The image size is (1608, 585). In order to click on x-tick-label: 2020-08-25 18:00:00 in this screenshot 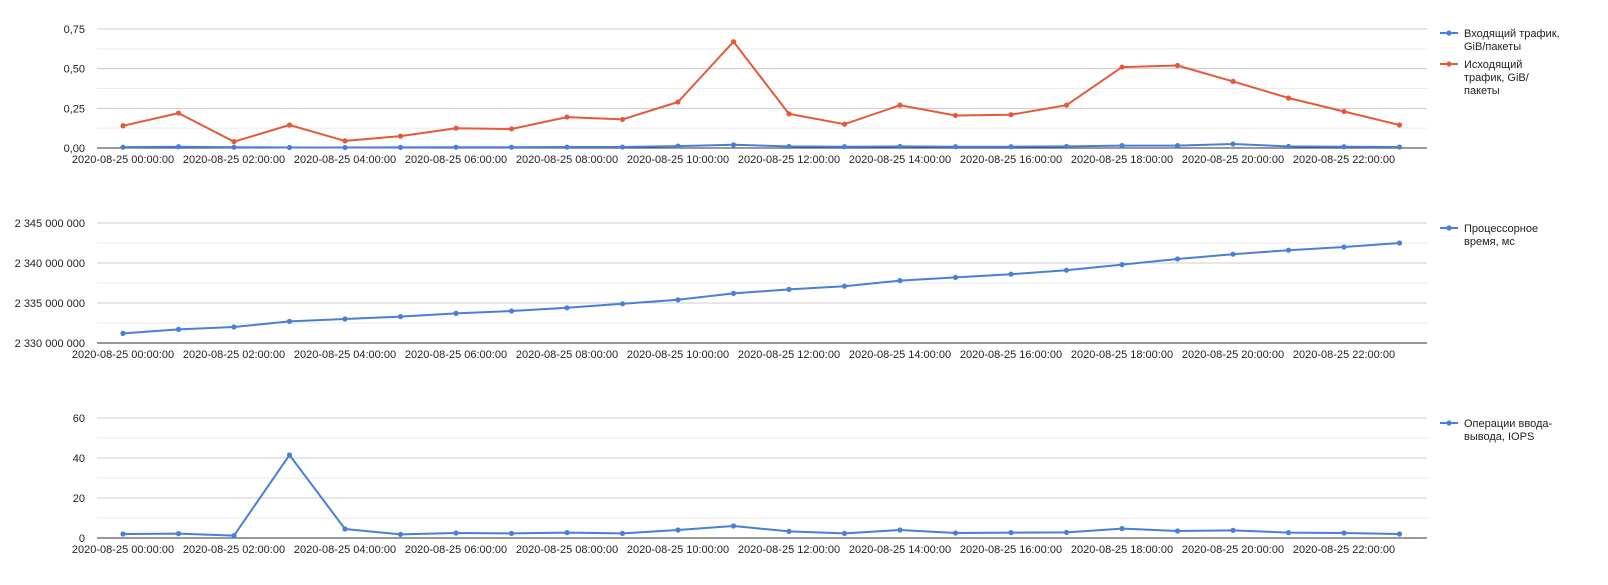, I will do `click(1122, 160)`.